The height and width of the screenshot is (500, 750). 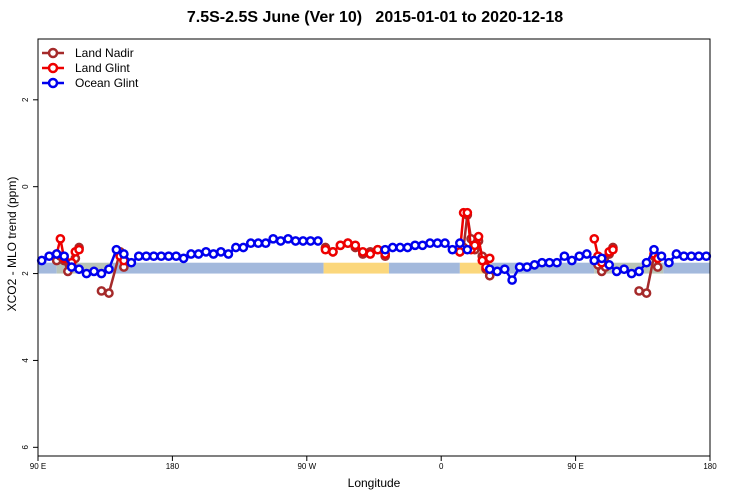 What do you see at coordinates (441, 466) in the screenshot?
I see `x-tick-label: 0` at bounding box center [441, 466].